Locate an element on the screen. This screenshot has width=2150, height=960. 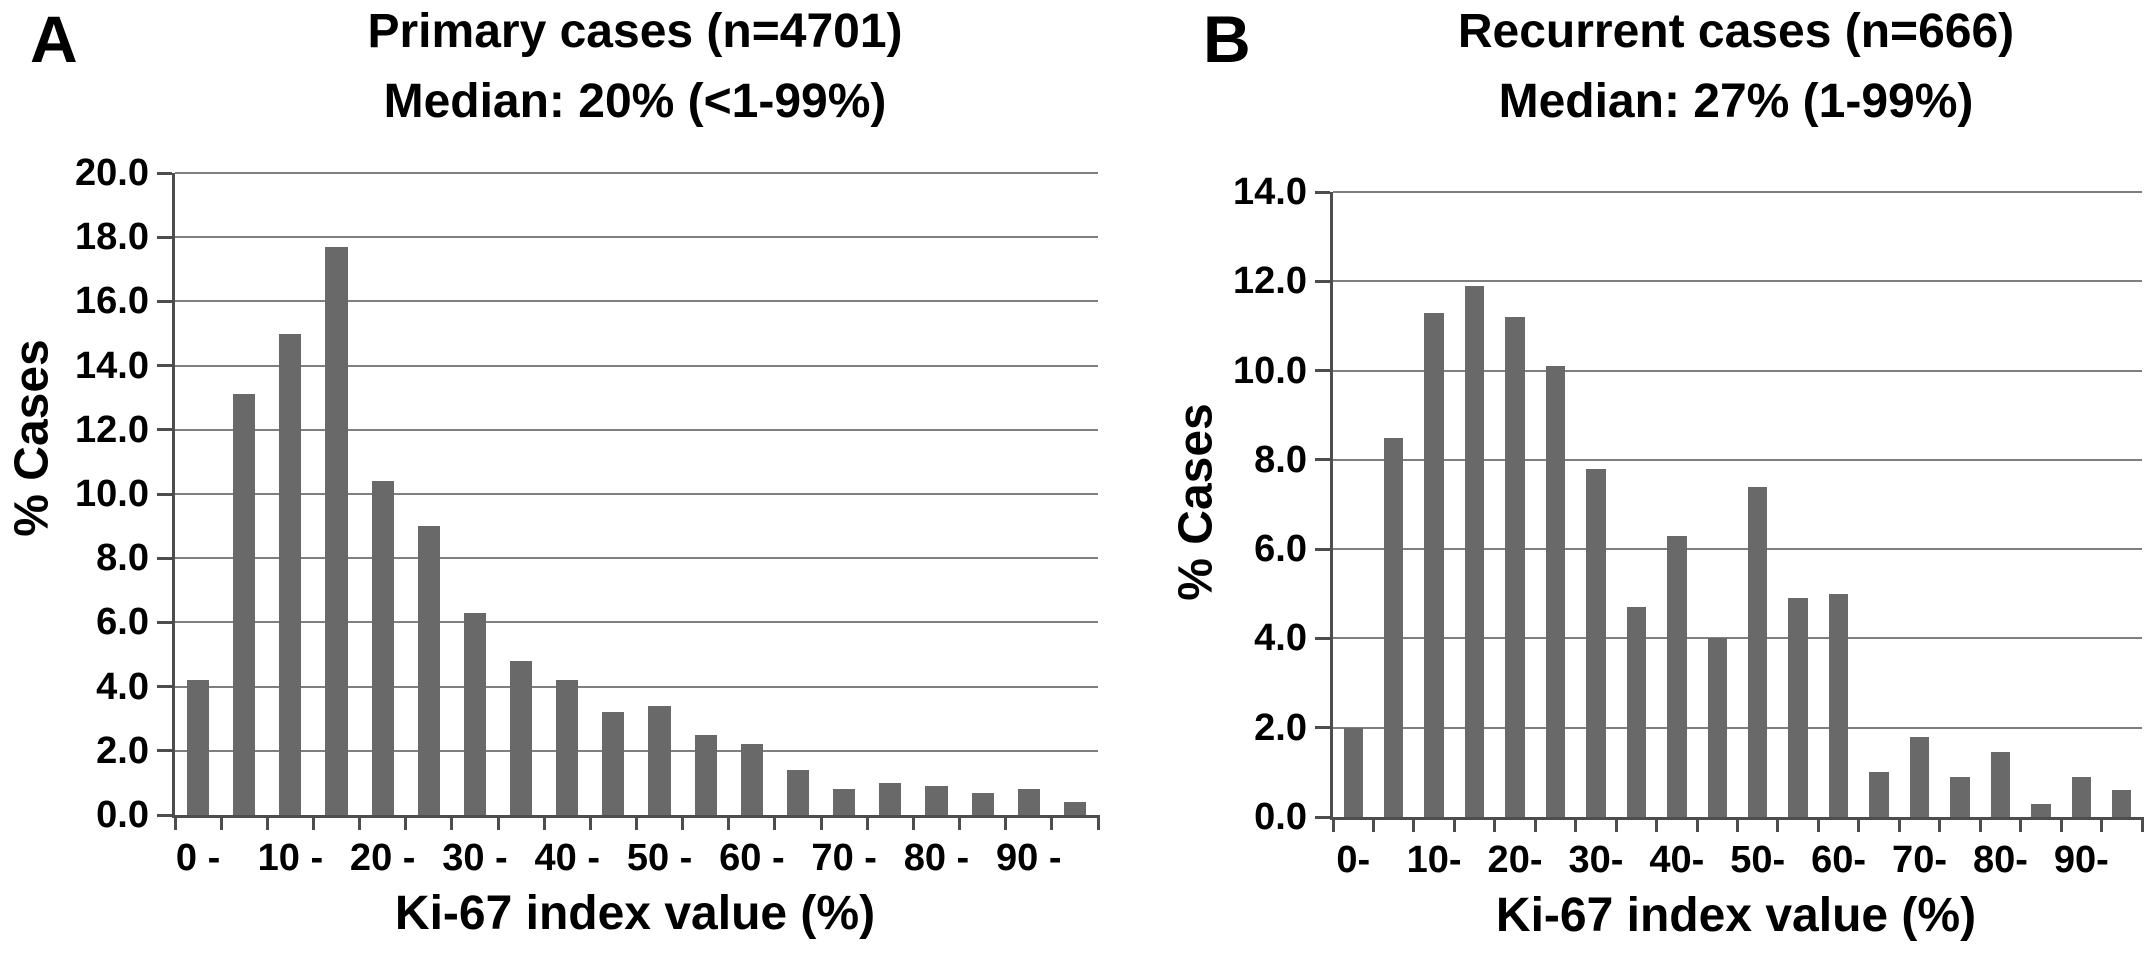
x-axis-tick-label: 0 - is located at coordinates (198, 858).